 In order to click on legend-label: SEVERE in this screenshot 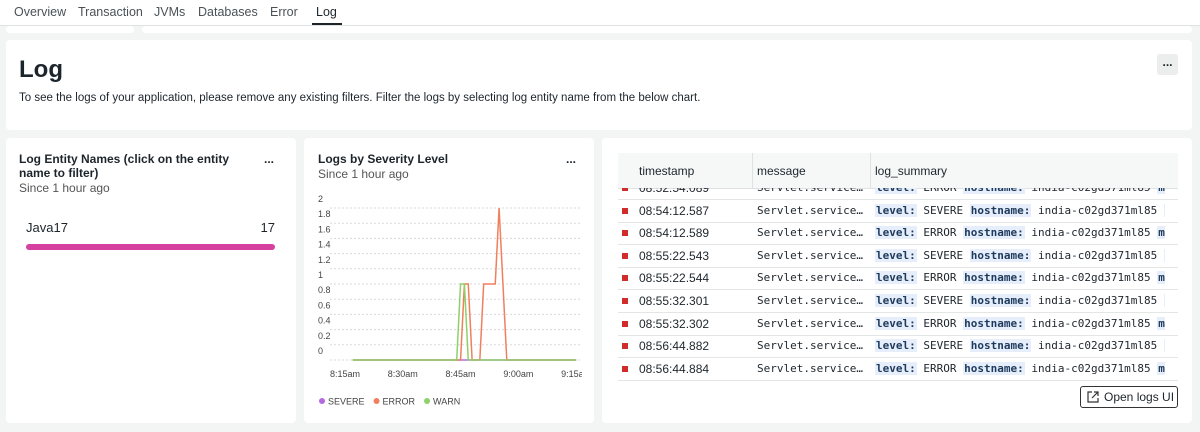, I will do `click(346, 402)`.